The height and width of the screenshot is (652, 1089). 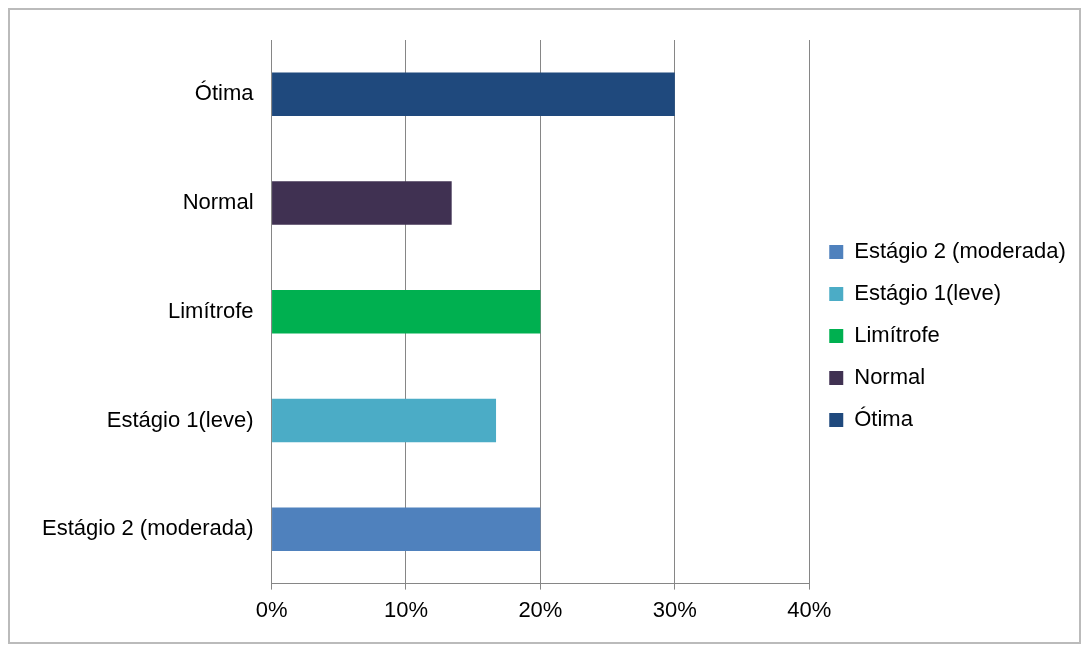 I want to click on x-tick-label: 10%, so click(x=405, y=609).